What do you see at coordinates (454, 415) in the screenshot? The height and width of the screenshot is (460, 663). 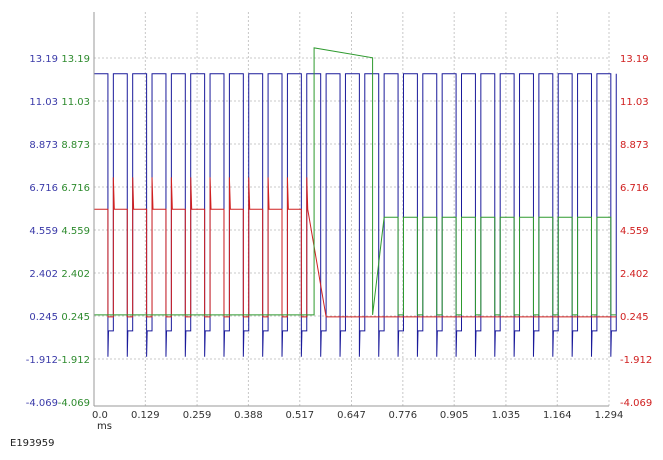 I see `x-tick-label: 0.905` at bounding box center [454, 415].